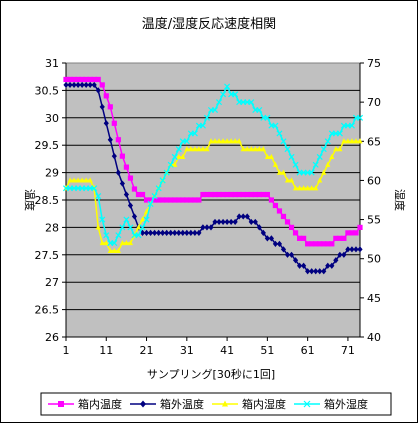 The image size is (418, 423). What do you see at coordinates (52, 227) in the screenshot?
I see `y-tick-label: 28` at bounding box center [52, 227].